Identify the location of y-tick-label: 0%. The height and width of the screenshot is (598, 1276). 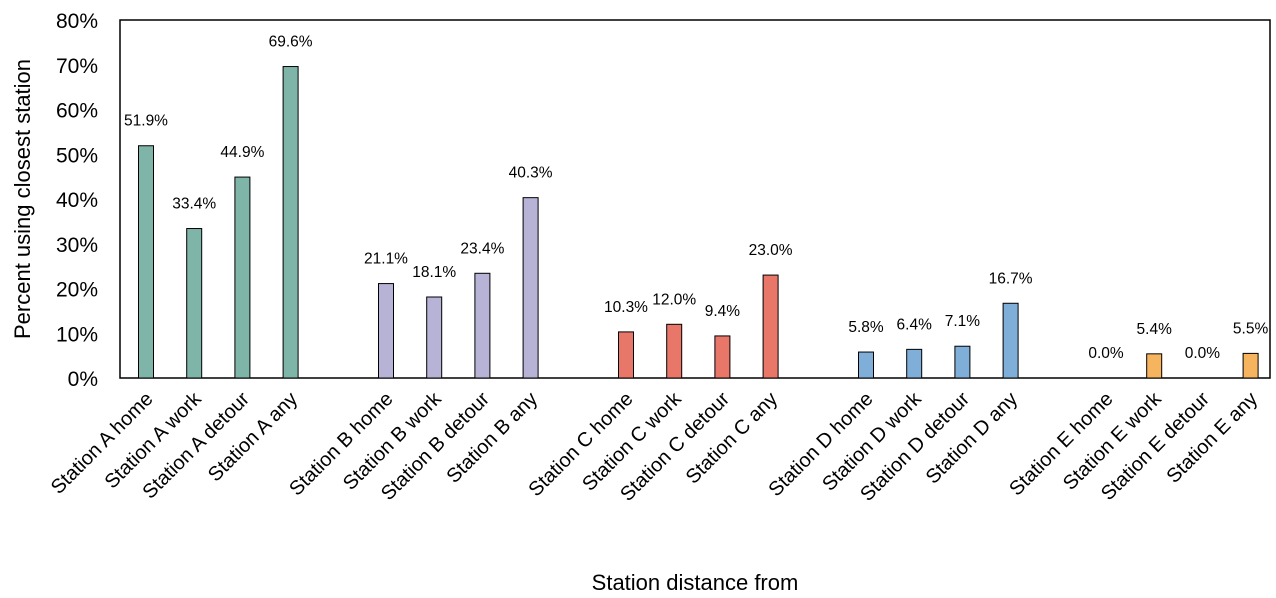
(83, 379).